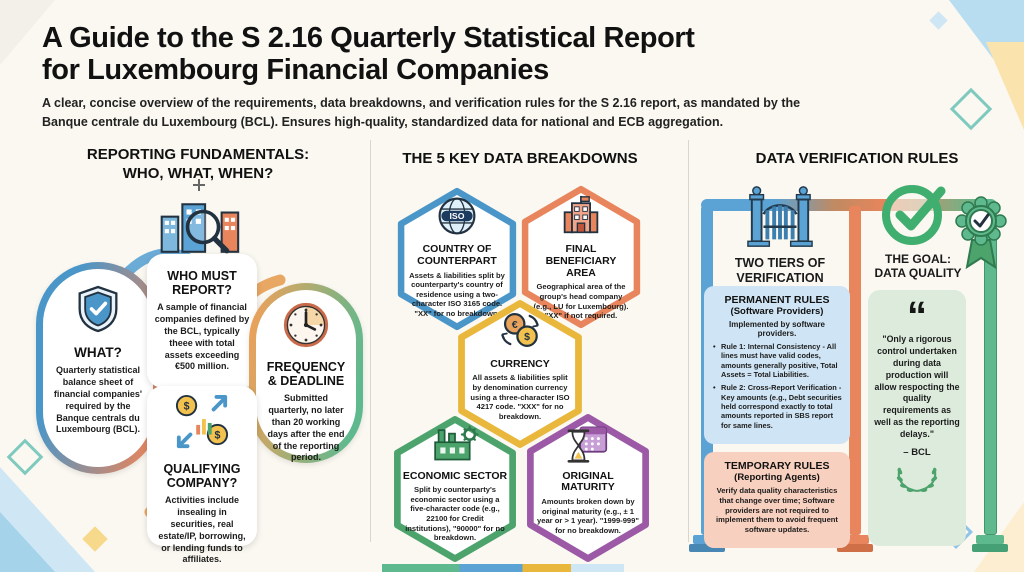  Describe the element at coordinates (588, 445) in the screenshot. I see `hourglass-calendar-icon` at that location.